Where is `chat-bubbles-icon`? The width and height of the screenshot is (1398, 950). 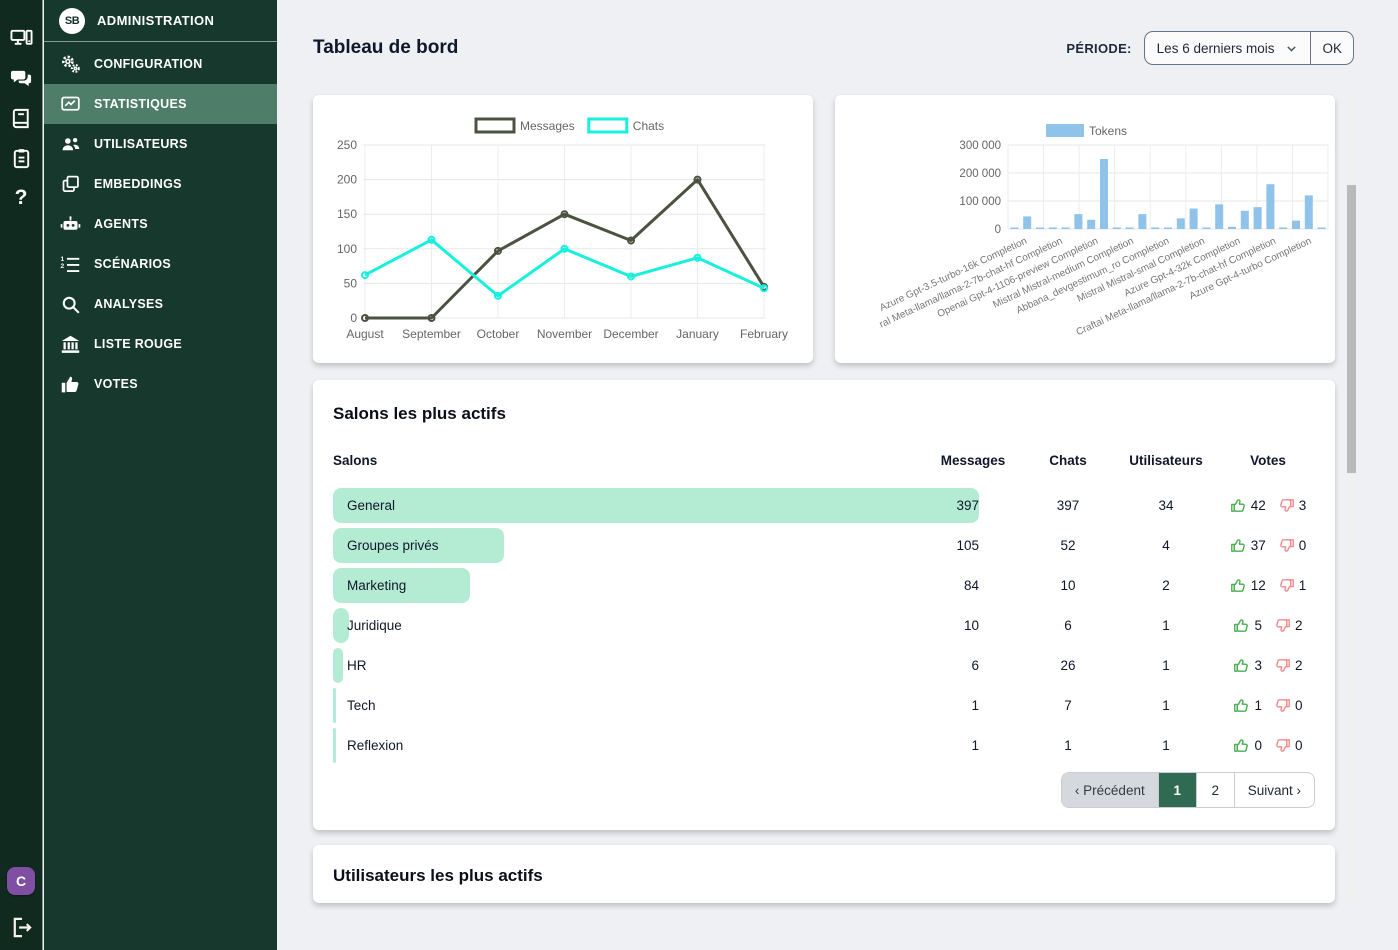 chat-bubbles-icon is located at coordinates (21, 78).